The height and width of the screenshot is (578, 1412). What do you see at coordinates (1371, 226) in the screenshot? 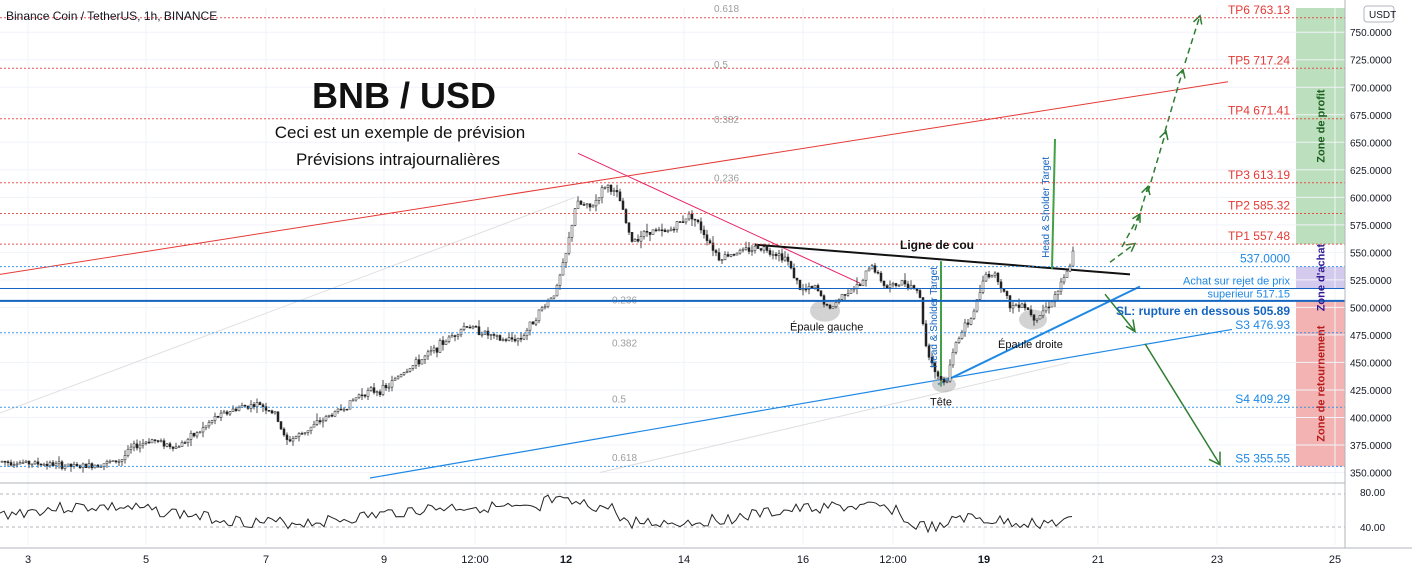
I see `y-tick-9: 575.0000` at bounding box center [1371, 226].